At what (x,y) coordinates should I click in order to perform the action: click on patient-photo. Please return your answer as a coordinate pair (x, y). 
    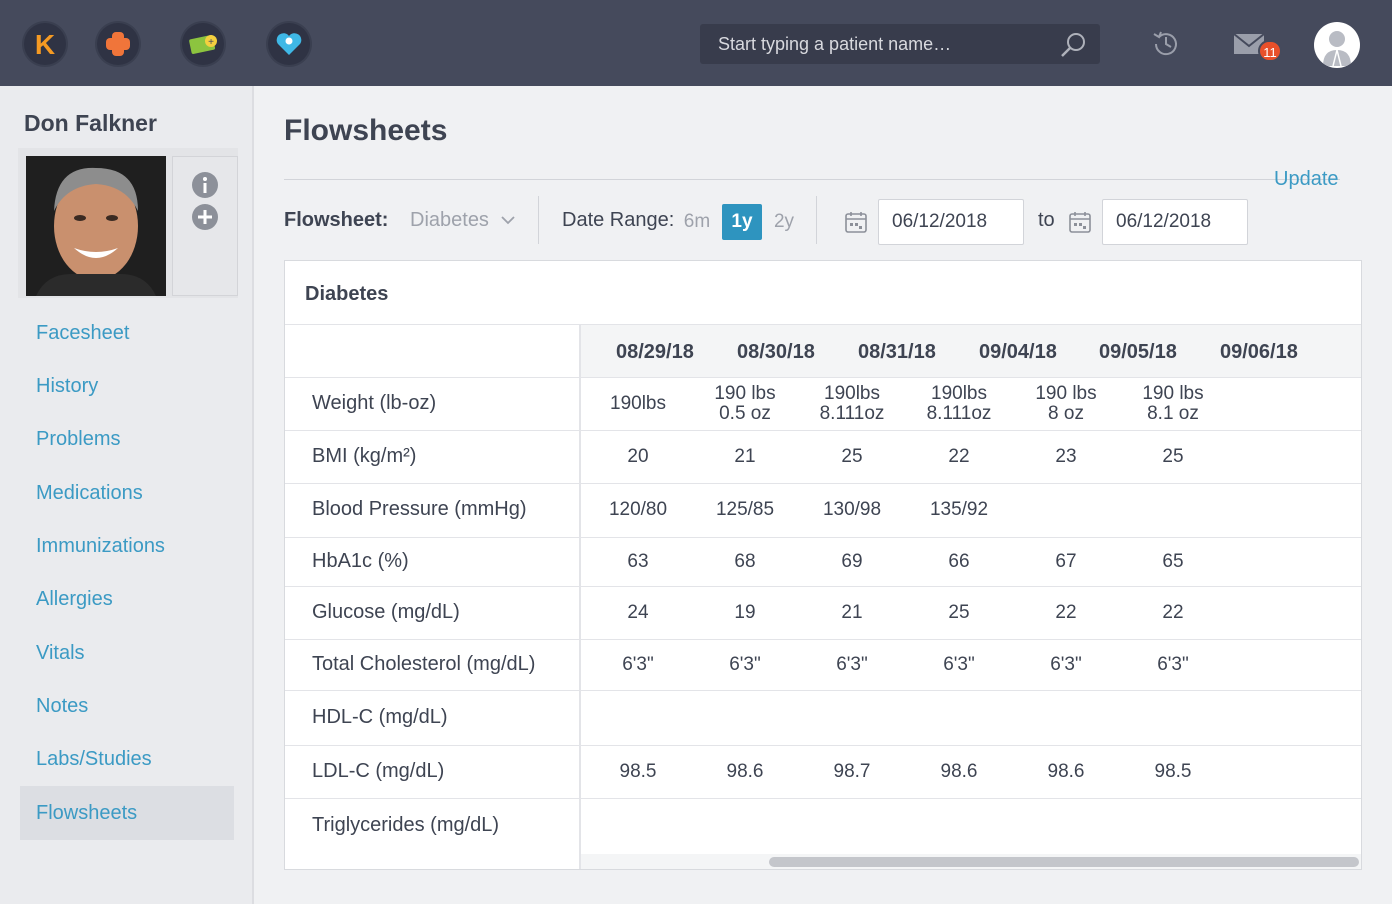
    Looking at the image, I should click on (96, 226).